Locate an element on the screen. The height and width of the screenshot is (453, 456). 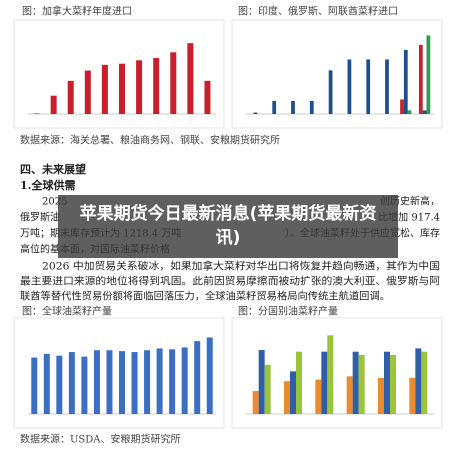
text: 最主要进口来源的地位将得到巩固。此前因贸易摩擦而被动扩张的澳大利亚、俄罗斯与阿 is located at coordinates (230, 281).